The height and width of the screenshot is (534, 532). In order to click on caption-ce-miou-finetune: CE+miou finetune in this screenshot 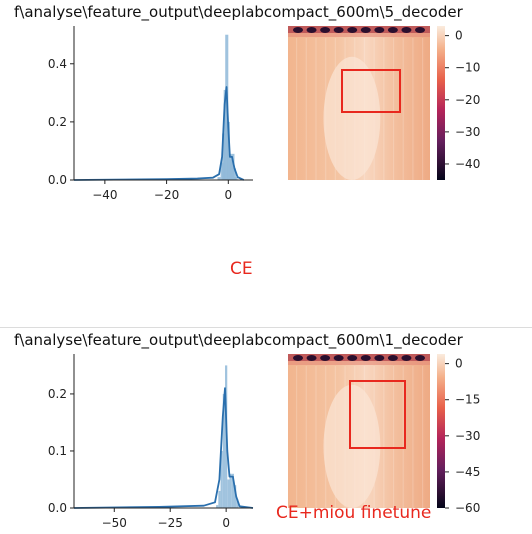, I will do `click(354, 513)`.